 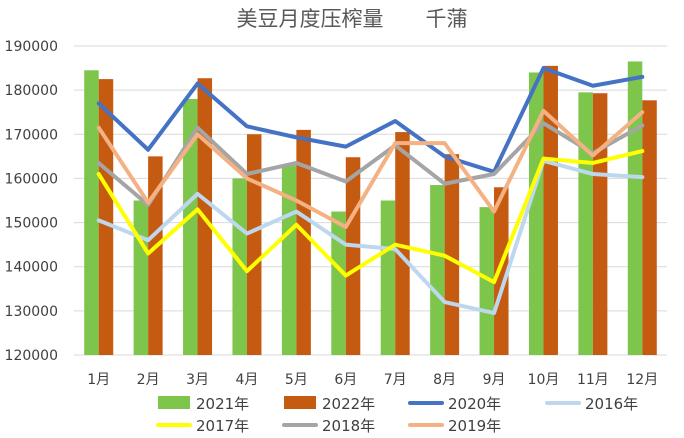 What do you see at coordinates (474, 426) in the screenshot?
I see `legend-label: 2019年` at bounding box center [474, 426].